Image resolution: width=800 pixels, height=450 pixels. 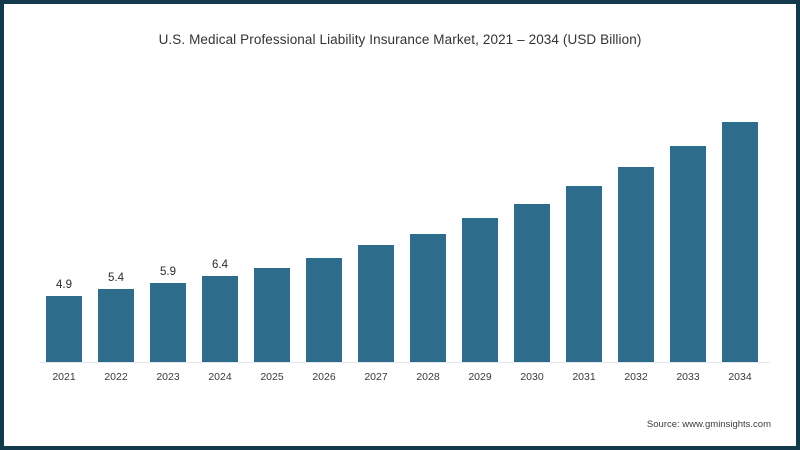 I want to click on x-axis-label-2032: 2032, so click(x=636, y=377).